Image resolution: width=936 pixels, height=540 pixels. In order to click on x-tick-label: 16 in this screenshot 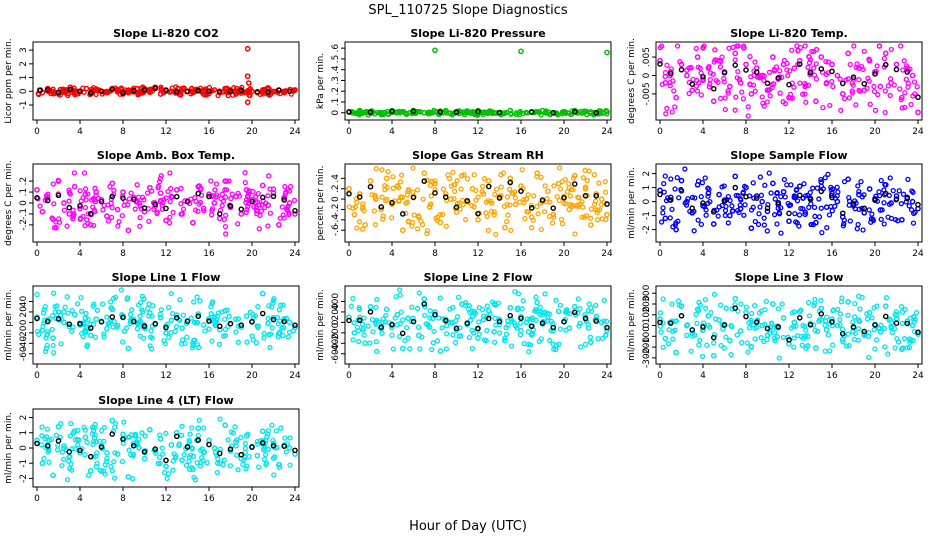, I will do `click(832, 132)`.